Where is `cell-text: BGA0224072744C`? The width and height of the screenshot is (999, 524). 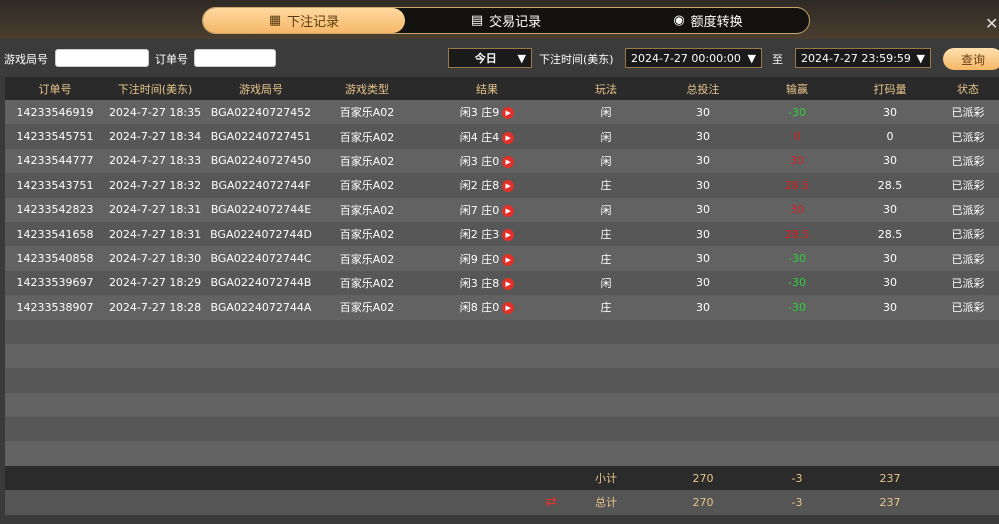 cell-text: BGA0224072744C is located at coordinates (261, 259).